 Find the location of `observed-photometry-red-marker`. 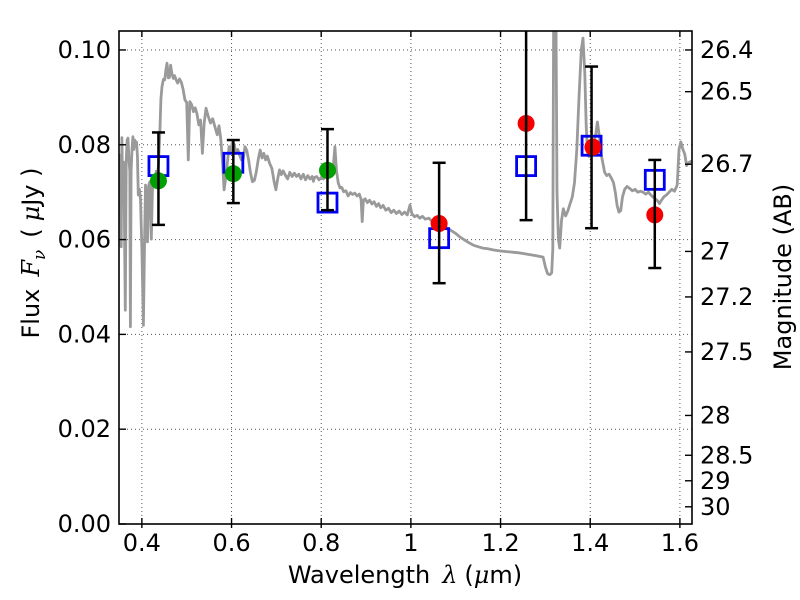

observed-photometry-red-marker is located at coordinates (593, 147).